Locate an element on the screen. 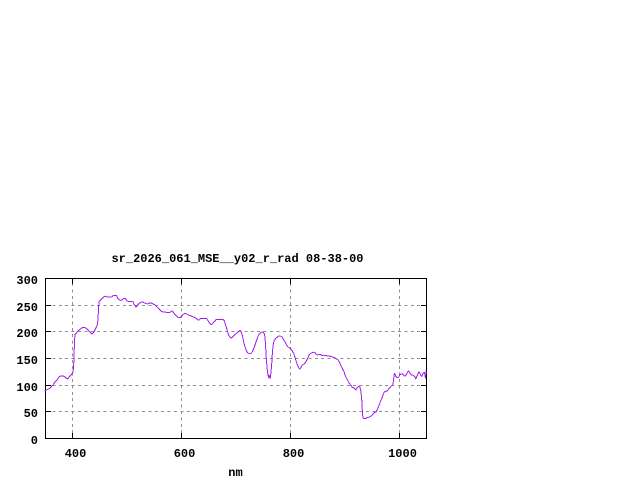 Image resolution: width=640 pixels, height=480 pixels. svg-text:sr_2026_061_MSE__y02_r_rad 08-: sr_2026_061_MSE__y02_r_rad 08-38-00 is located at coordinates (237, 259).